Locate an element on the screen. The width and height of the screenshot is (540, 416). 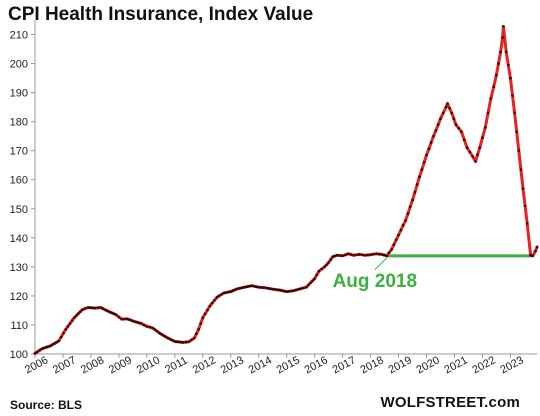
x-tick-label: 2013 is located at coordinates (232, 365).